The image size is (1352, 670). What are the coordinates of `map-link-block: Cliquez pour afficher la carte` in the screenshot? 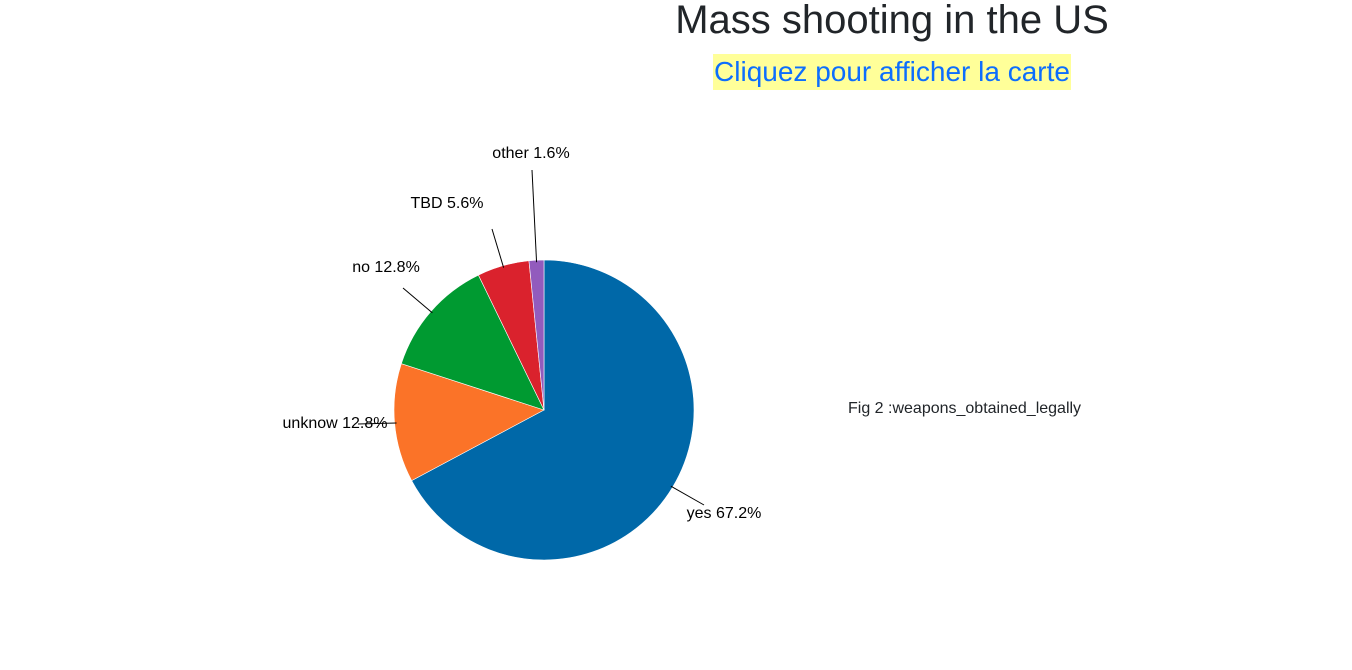 It's located at (892, 72).